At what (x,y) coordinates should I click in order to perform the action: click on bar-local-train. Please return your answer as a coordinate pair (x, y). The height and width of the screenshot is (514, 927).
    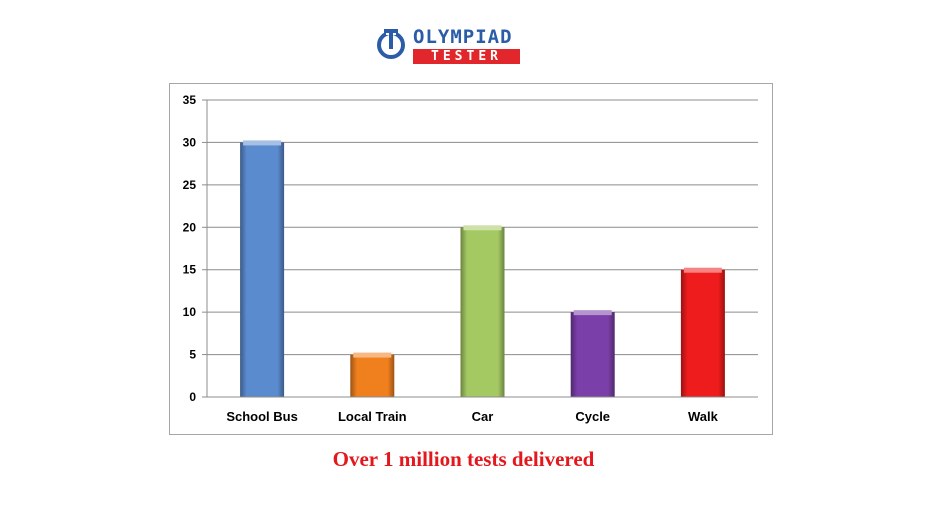
    Looking at the image, I should click on (372, 375).